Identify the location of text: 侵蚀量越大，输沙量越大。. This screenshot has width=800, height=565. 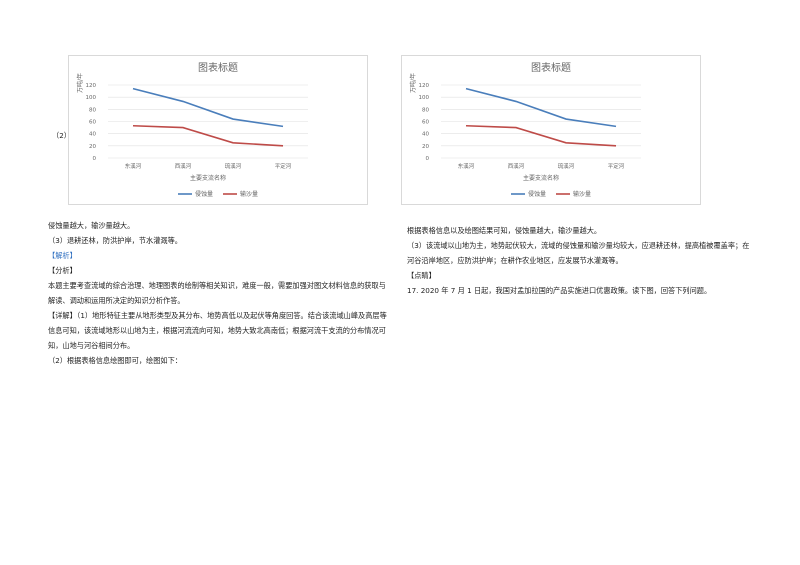
(91, 225).